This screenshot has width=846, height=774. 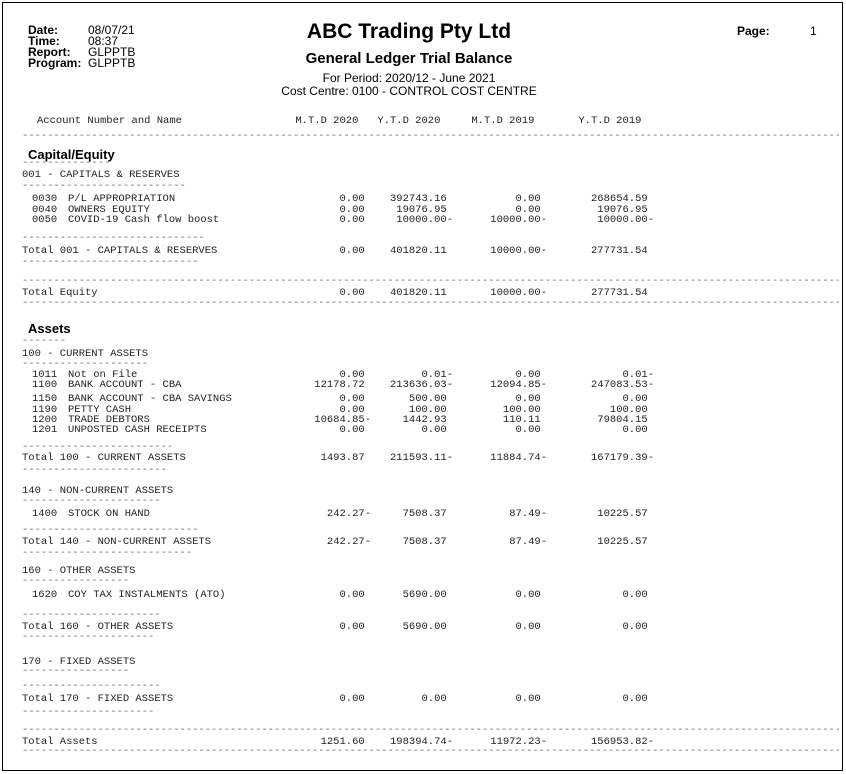 What do you see at coordinates (423, 175) in the screenshot?
I see `account-group-header: 001 - CAPITALS & RESERVES` at bounding box center [423, 175].